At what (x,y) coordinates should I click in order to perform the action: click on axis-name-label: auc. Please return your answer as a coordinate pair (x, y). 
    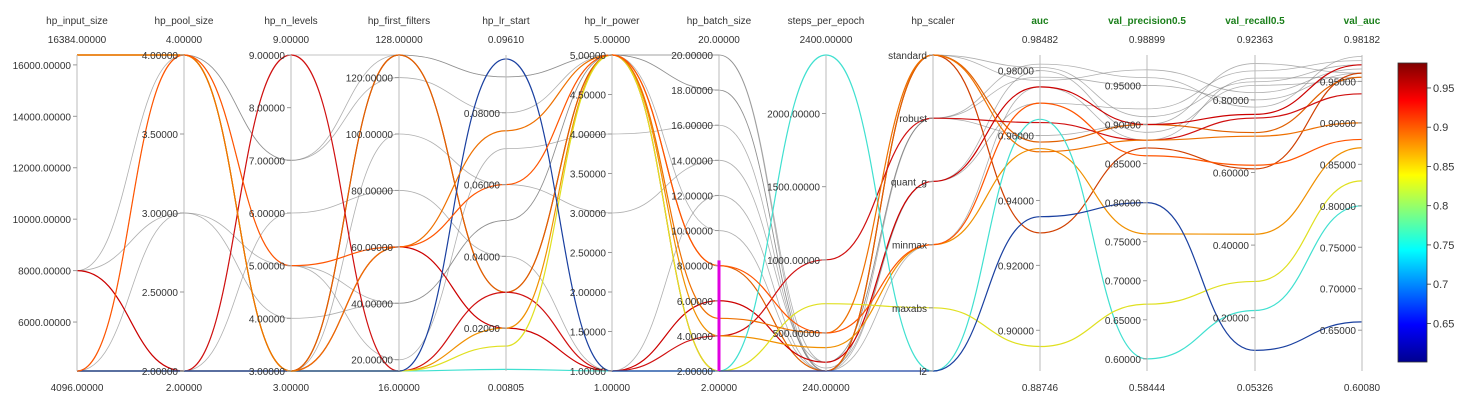
    Looking at the image, I should click on (1040, 21).